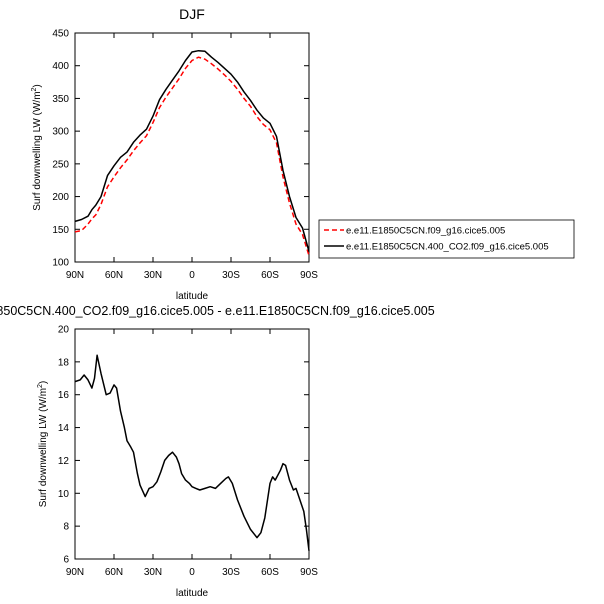 The image size is (604, 604). What do you see at coordinates (231, 572) in the screenshot?
I see `bottom-x-tick-label: 30S` at bounding box center [231, 572].